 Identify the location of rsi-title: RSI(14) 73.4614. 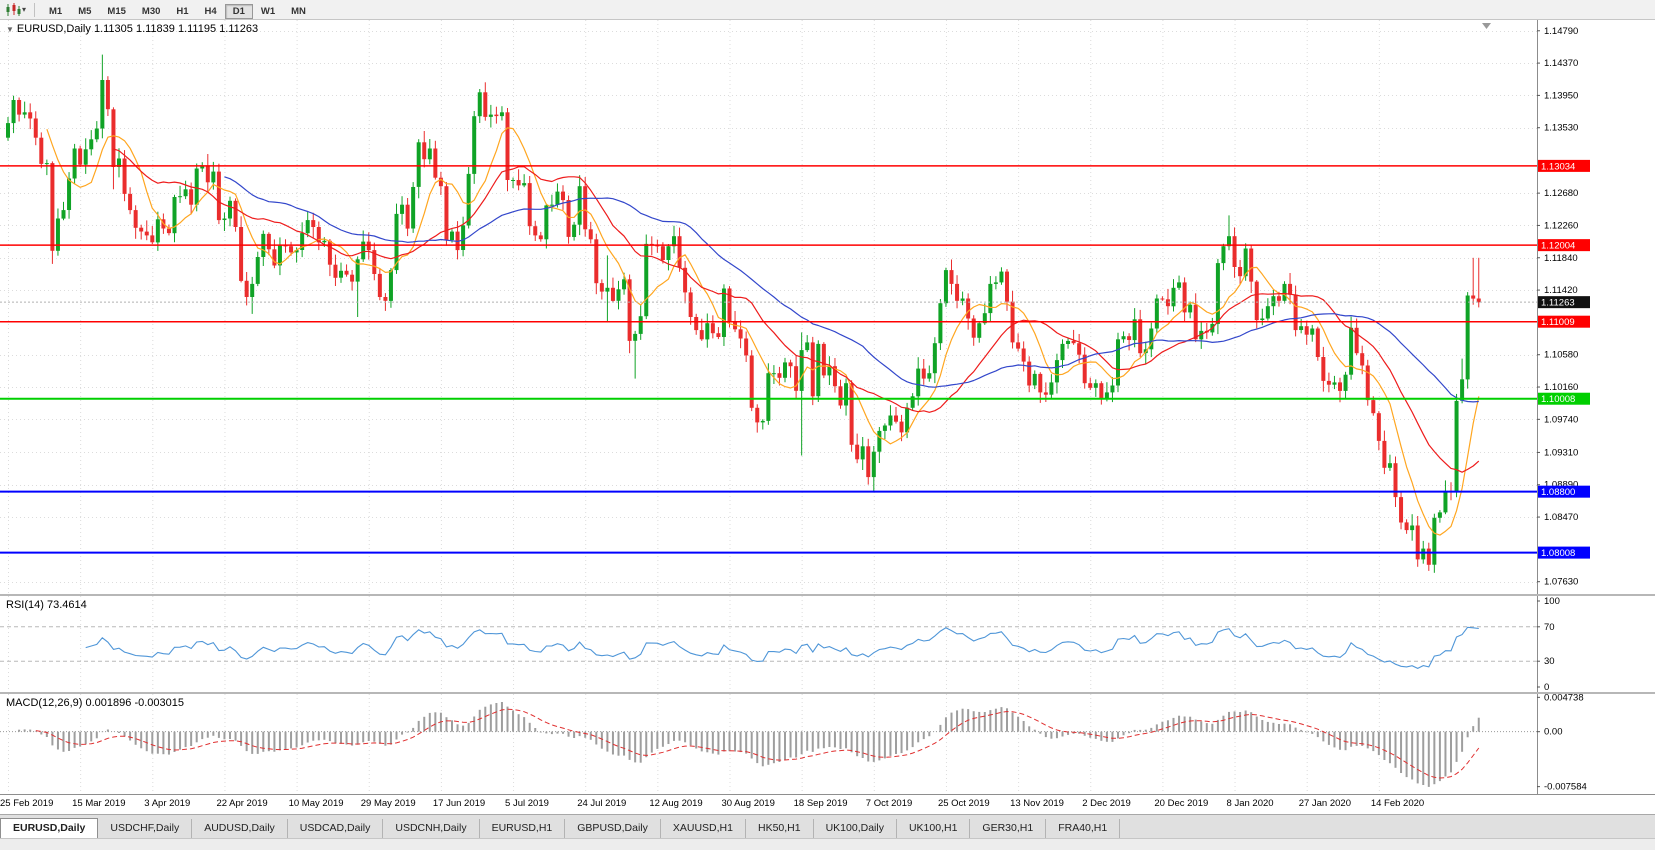
(46, 605).